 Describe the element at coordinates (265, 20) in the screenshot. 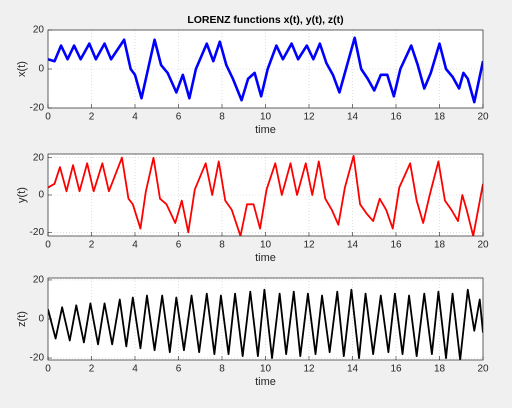

I see `chart-title: LORENZ functions x(t), y(t), z(t)` at that location.